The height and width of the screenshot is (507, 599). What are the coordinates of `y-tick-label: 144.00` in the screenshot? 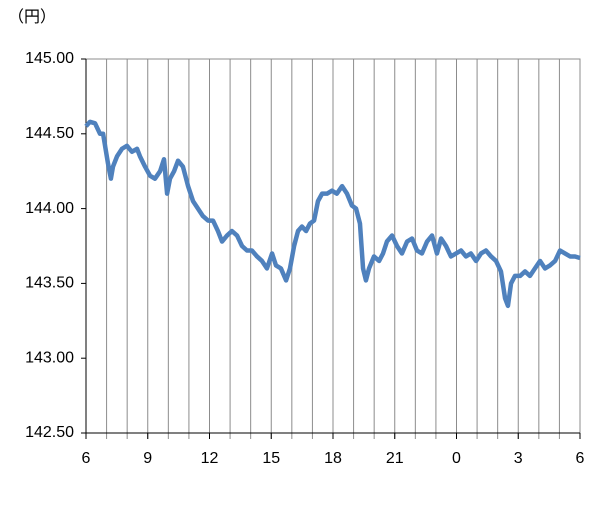 It's located at (49, 208).